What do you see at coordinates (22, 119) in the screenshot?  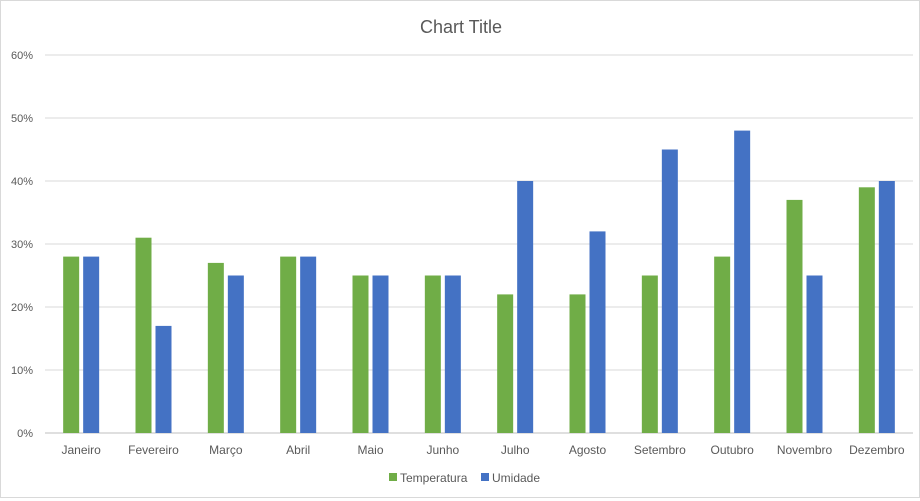 I see `y-tick-label: 50%` at bounding box center [22, 119].